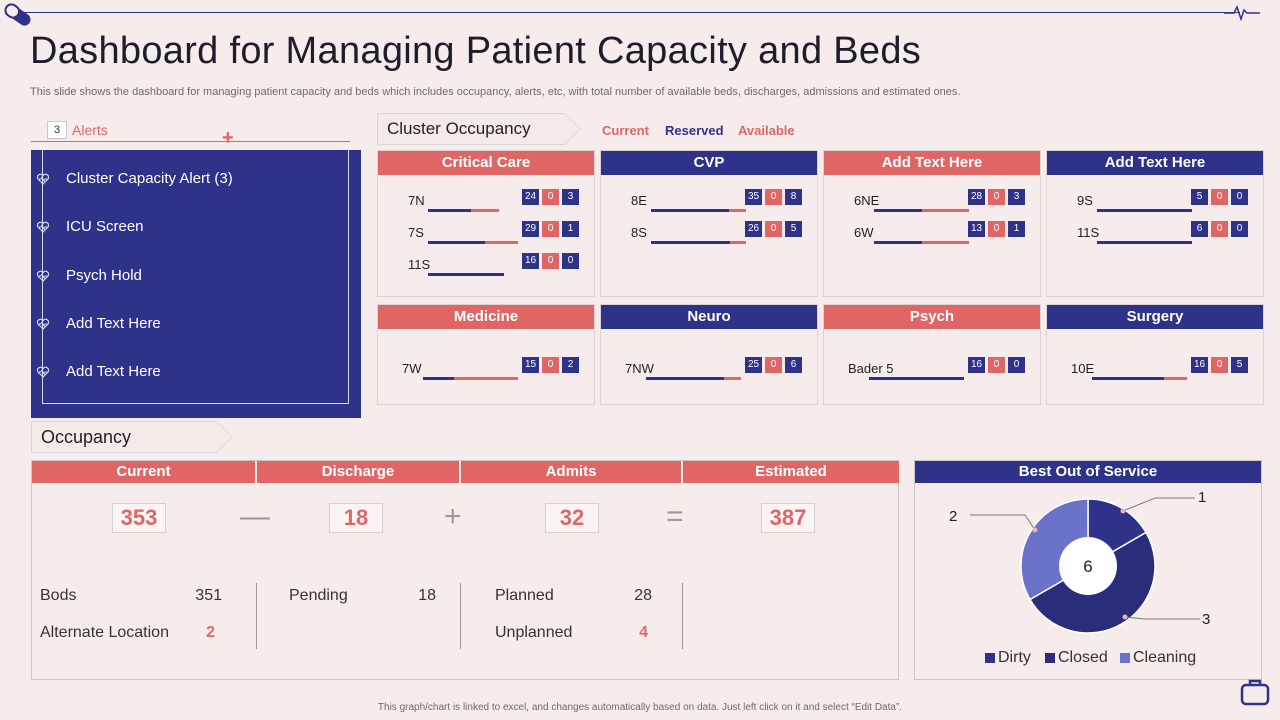  I want to click on alert-item: ICU Screen, so click(90, 226).